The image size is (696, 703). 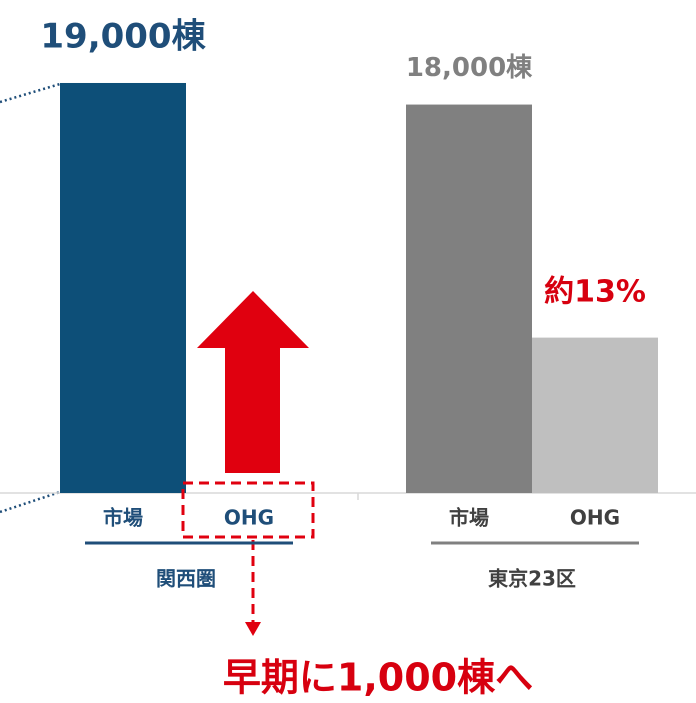 I want to click on highlight-box, so click(x=248, y=510).